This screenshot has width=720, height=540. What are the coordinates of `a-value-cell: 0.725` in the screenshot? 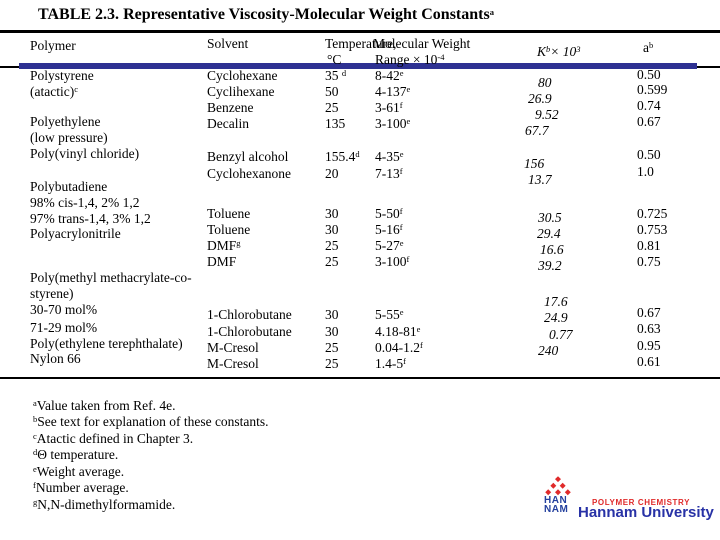 It's located at (652, 213).